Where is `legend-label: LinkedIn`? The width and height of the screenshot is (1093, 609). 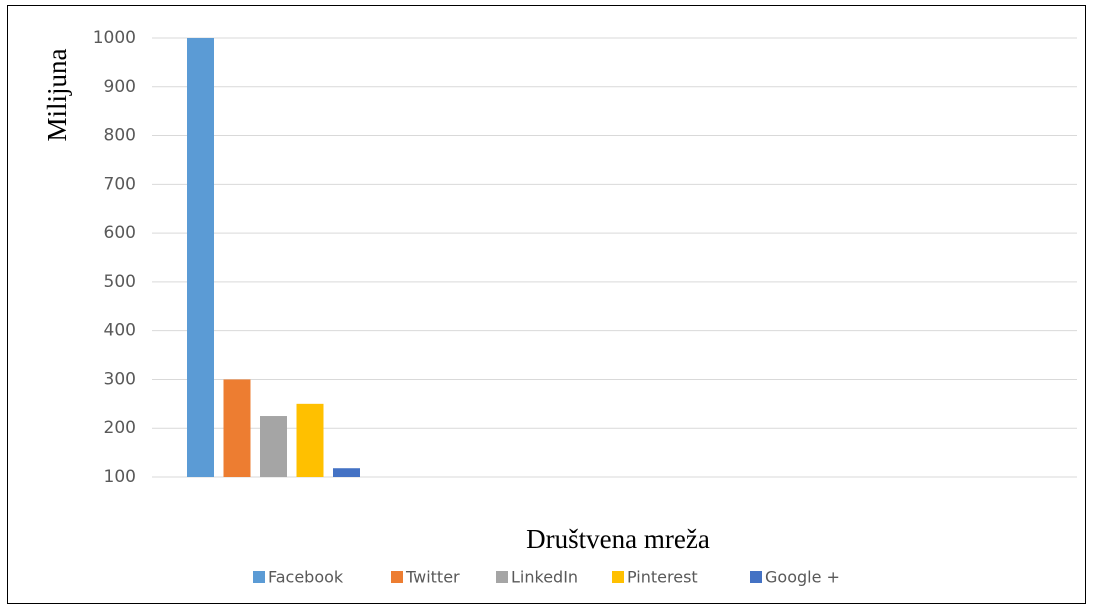 legend-label: LinkedIn is located at coordinates (544, 577).